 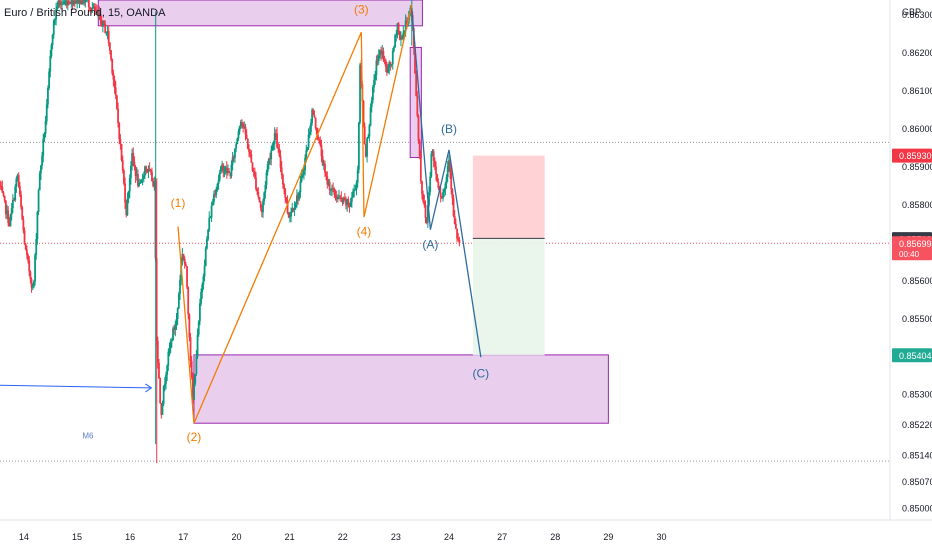 What do you see at coordinates (917, 281) in the screenshot?
I see `price-tick-label: 0.85600` at bounding box center [917, 281].